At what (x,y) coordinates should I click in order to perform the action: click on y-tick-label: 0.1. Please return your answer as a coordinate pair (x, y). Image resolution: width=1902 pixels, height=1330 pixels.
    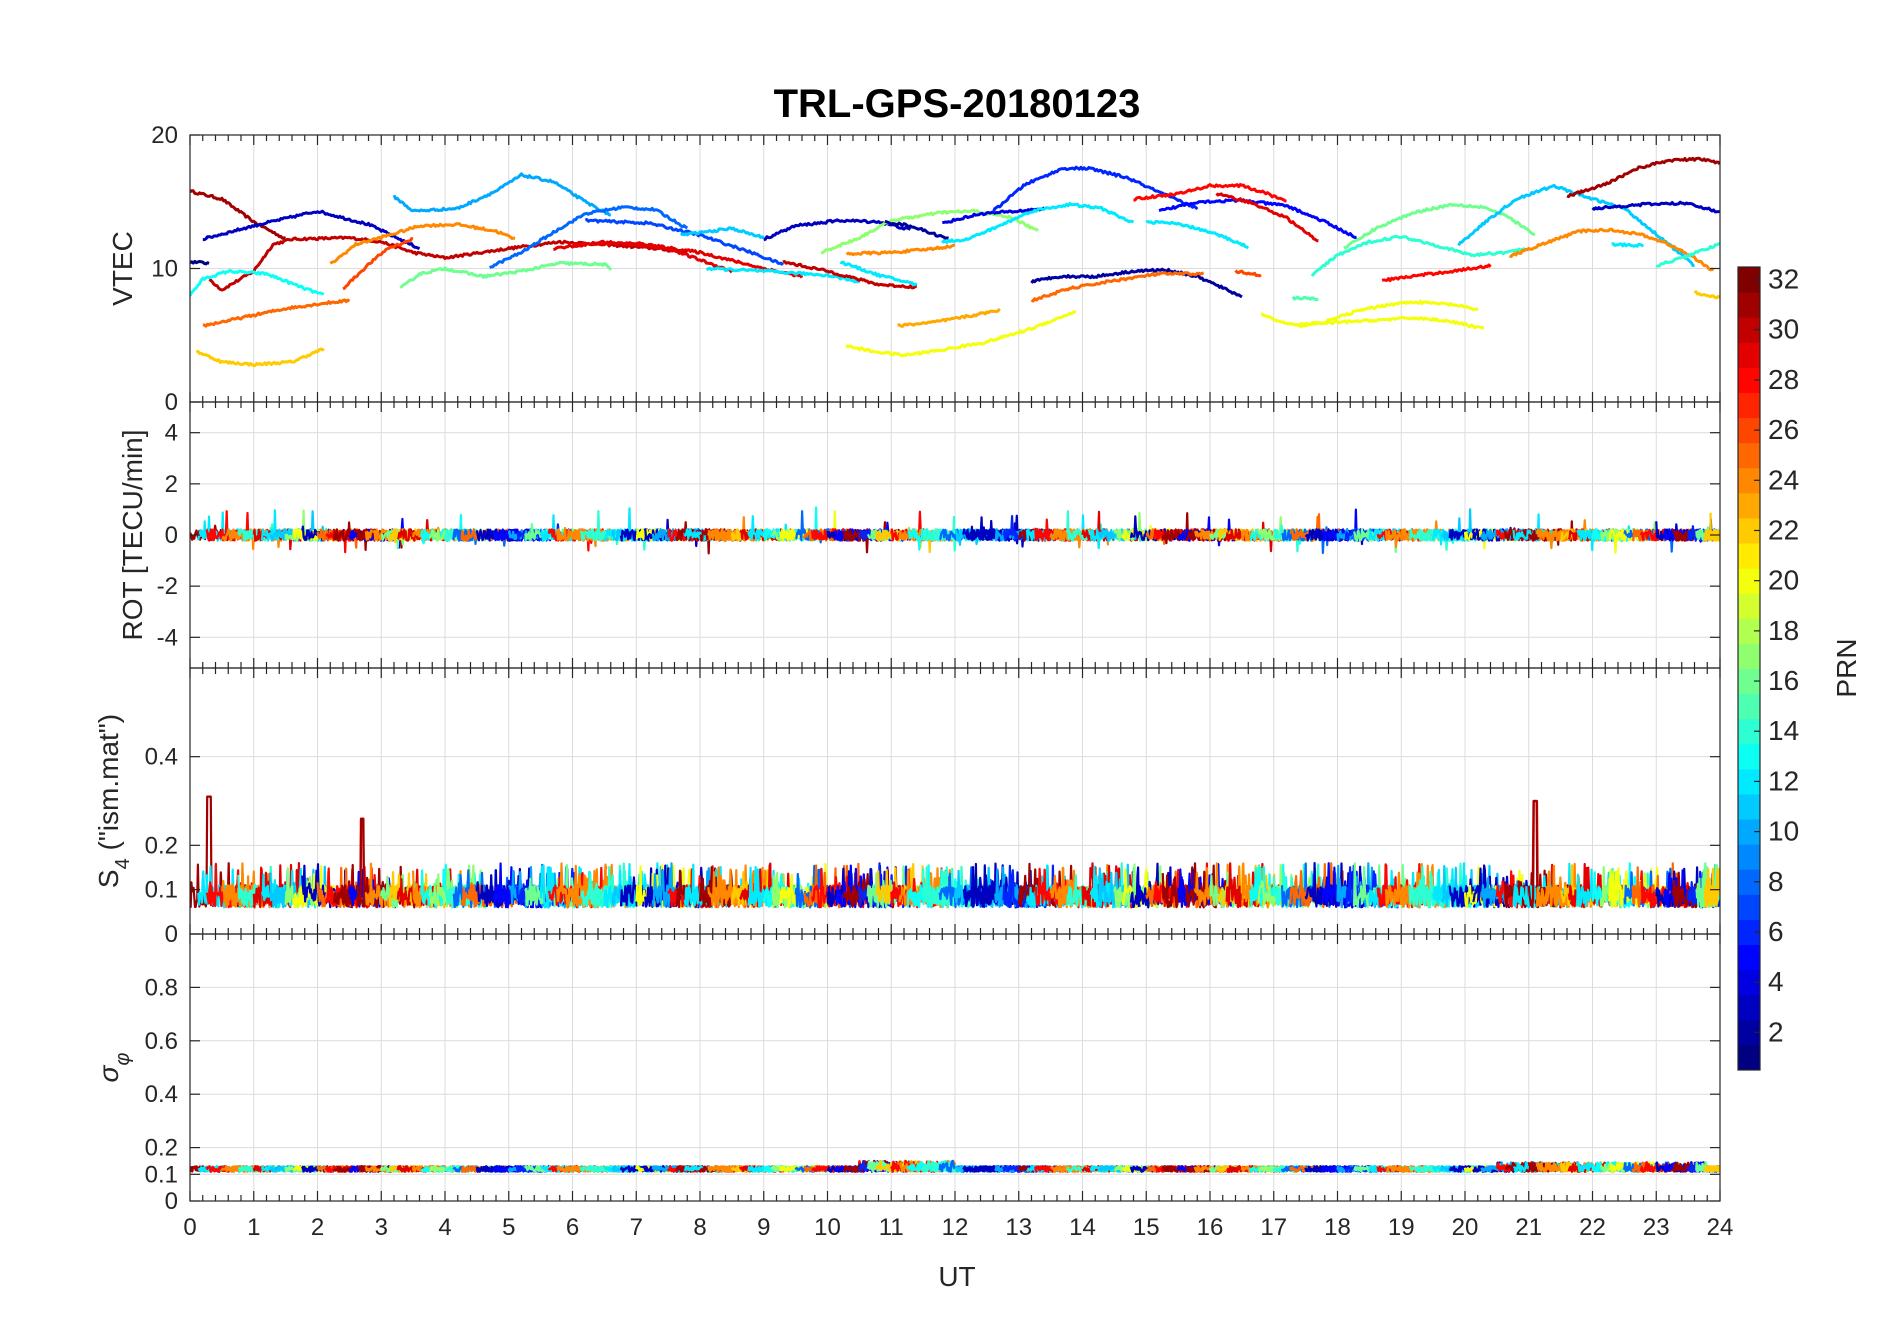
    Looking at the image, I should click on (161, 890).